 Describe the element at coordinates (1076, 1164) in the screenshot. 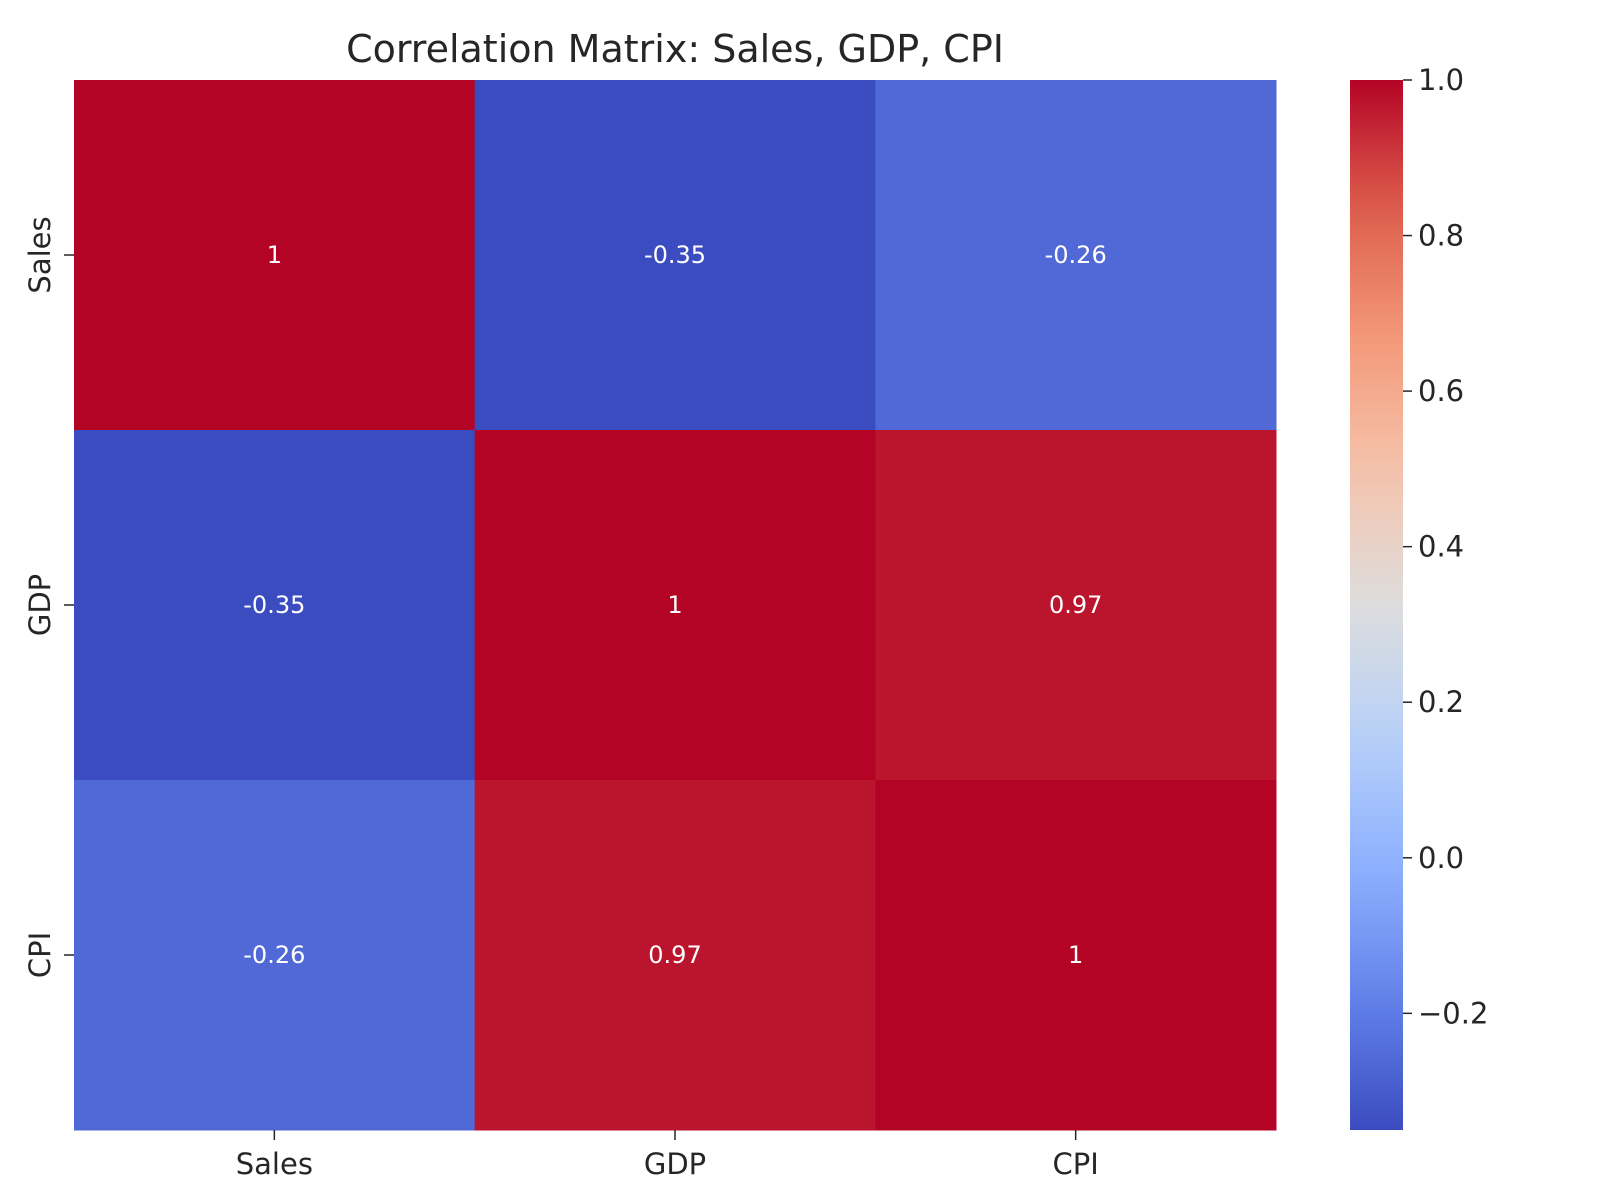

I see `x-tick-label: CPI` at that location.